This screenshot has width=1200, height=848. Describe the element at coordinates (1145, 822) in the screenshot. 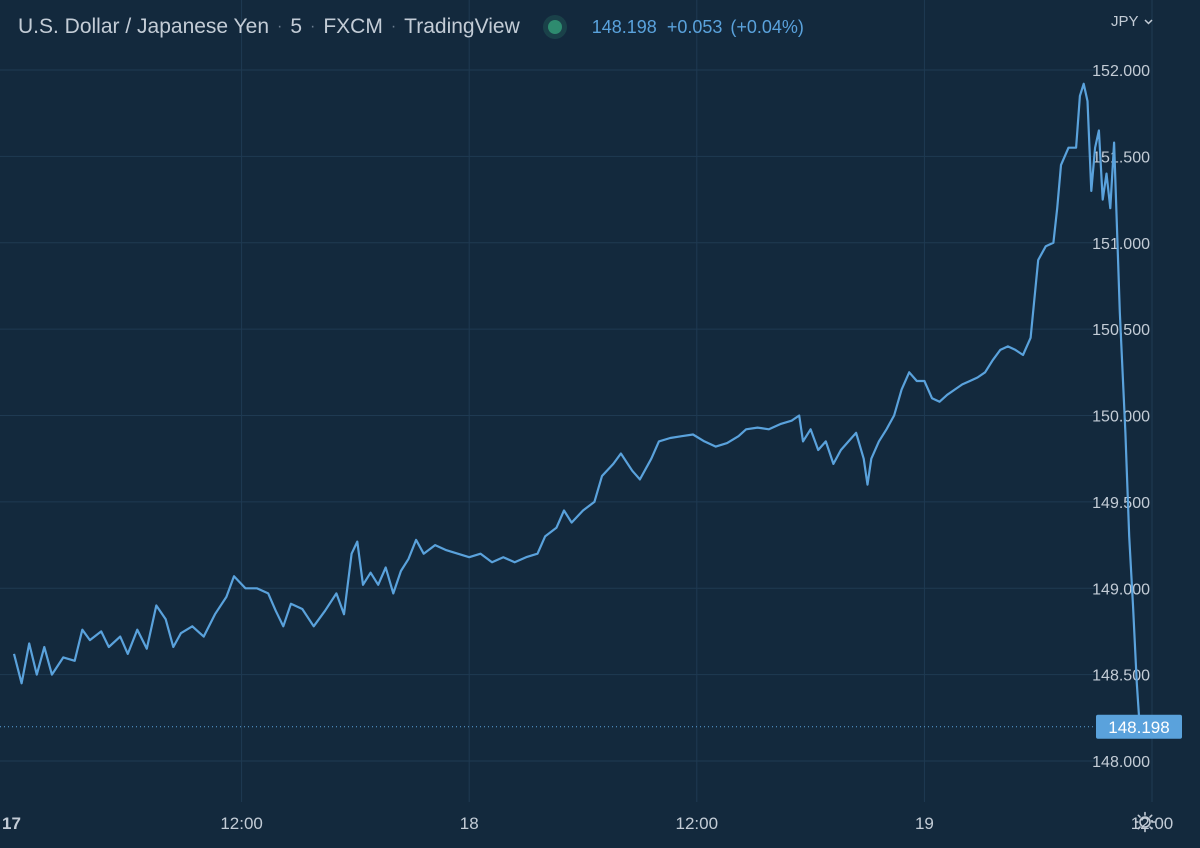

I see `gear-icon` at that location.